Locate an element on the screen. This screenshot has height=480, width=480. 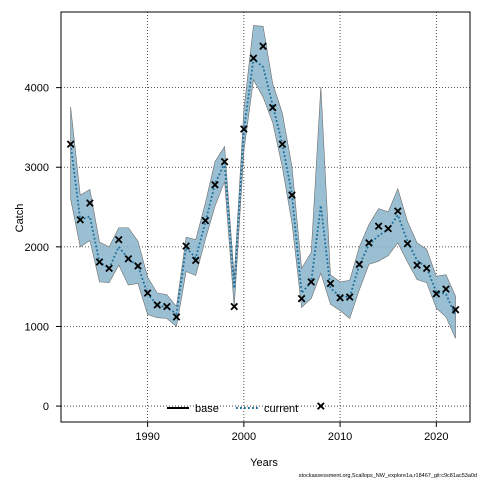
y-tick-label: 2000 is located at coordinates (37, 248).